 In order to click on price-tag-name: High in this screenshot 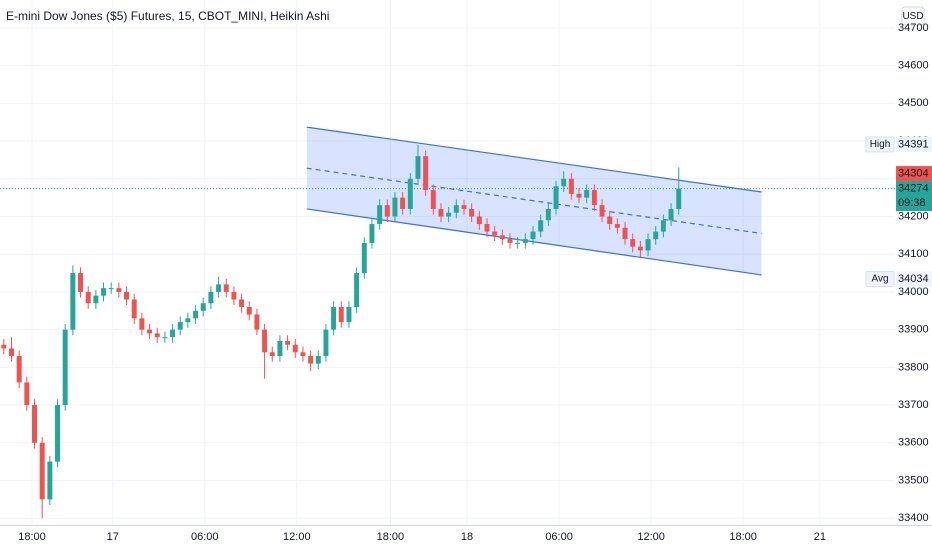, I will do `click(880, 144)`.